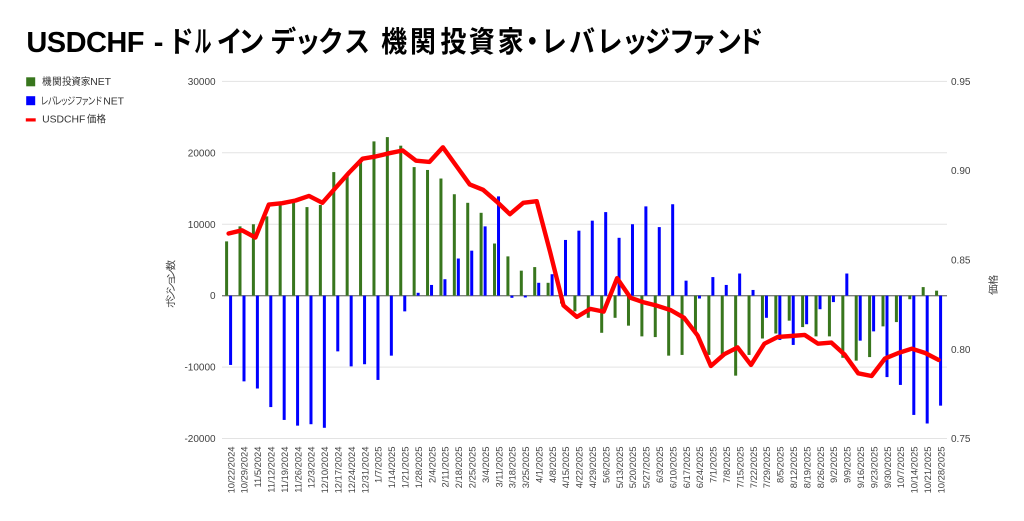 This screenshot has height=521, width=1024. Describe the element at coordinates (257, 467) in the screenshot. I see `svg-text: 11/5/2024` at that location.